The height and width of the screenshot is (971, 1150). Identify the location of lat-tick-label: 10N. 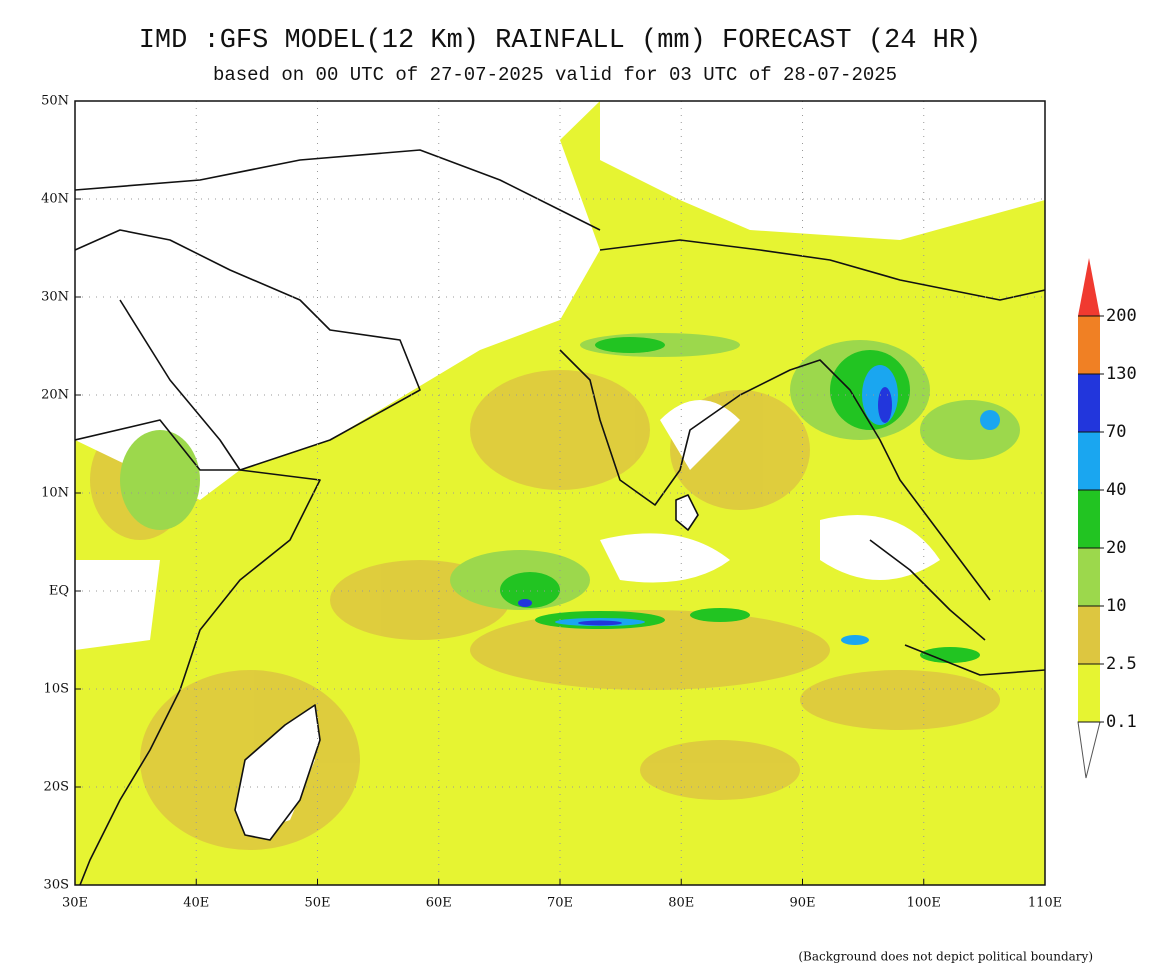
(55, 493).